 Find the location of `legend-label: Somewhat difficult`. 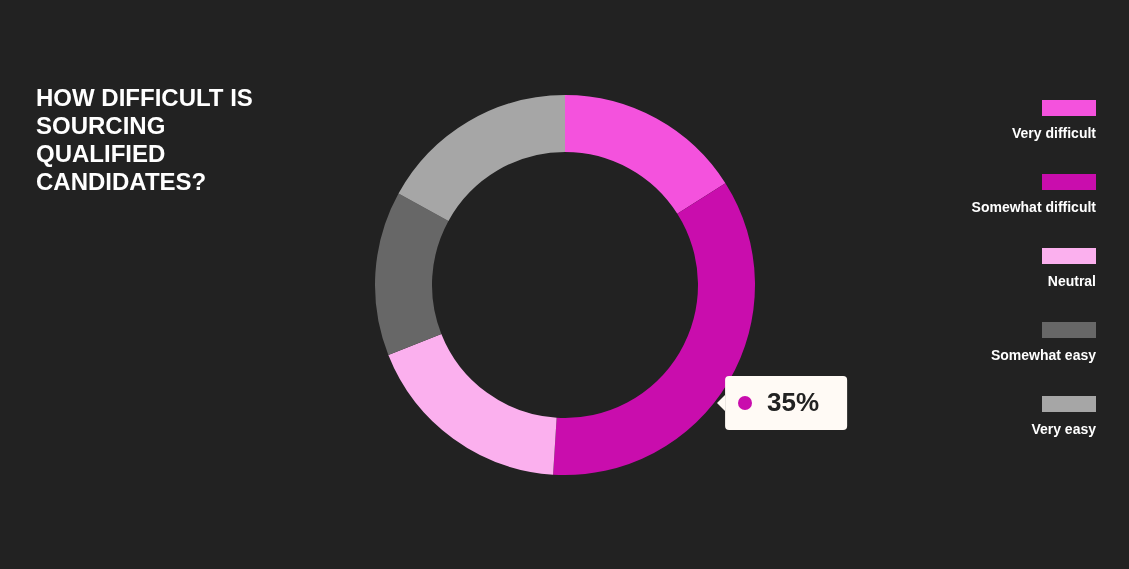

legend-label: Somewhat difficult is located at coordinates (1033, 207).